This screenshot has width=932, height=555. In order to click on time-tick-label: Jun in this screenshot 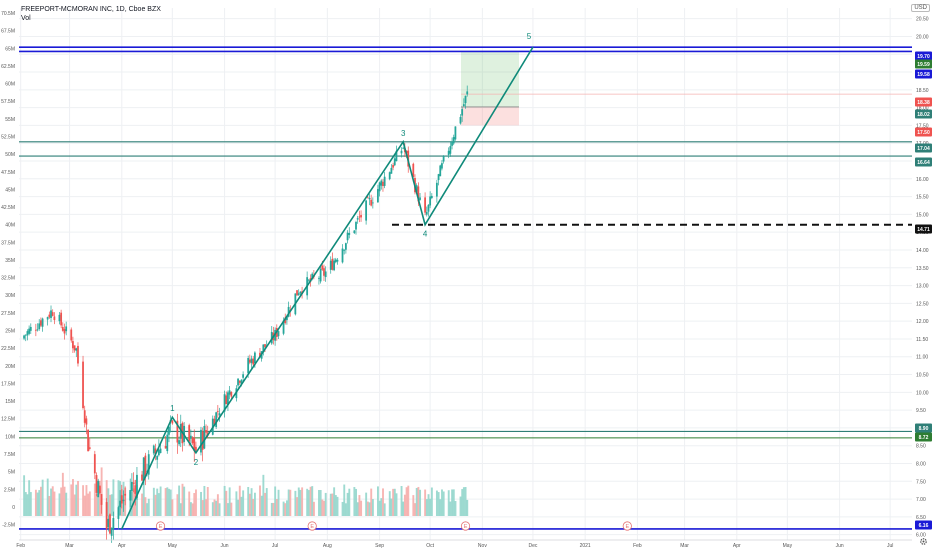, I will do `click(840, 546)`.